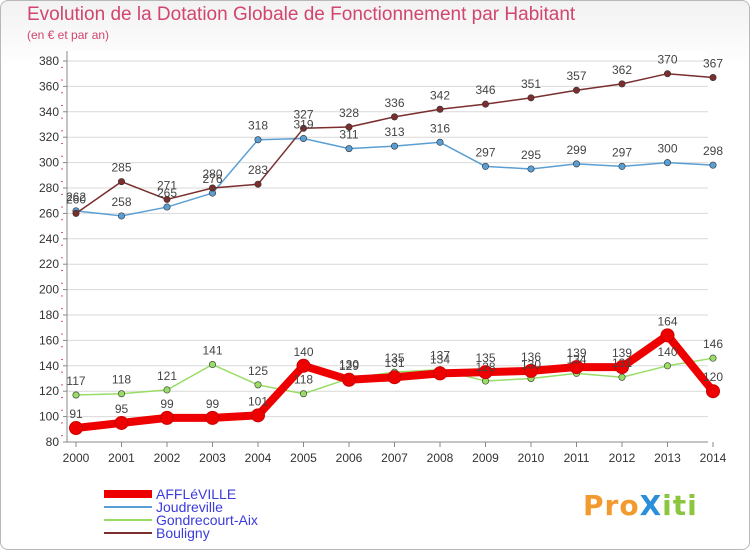 This screenshot has height=550, width=750. I want to click on data-label: 91, so click(76, 414).